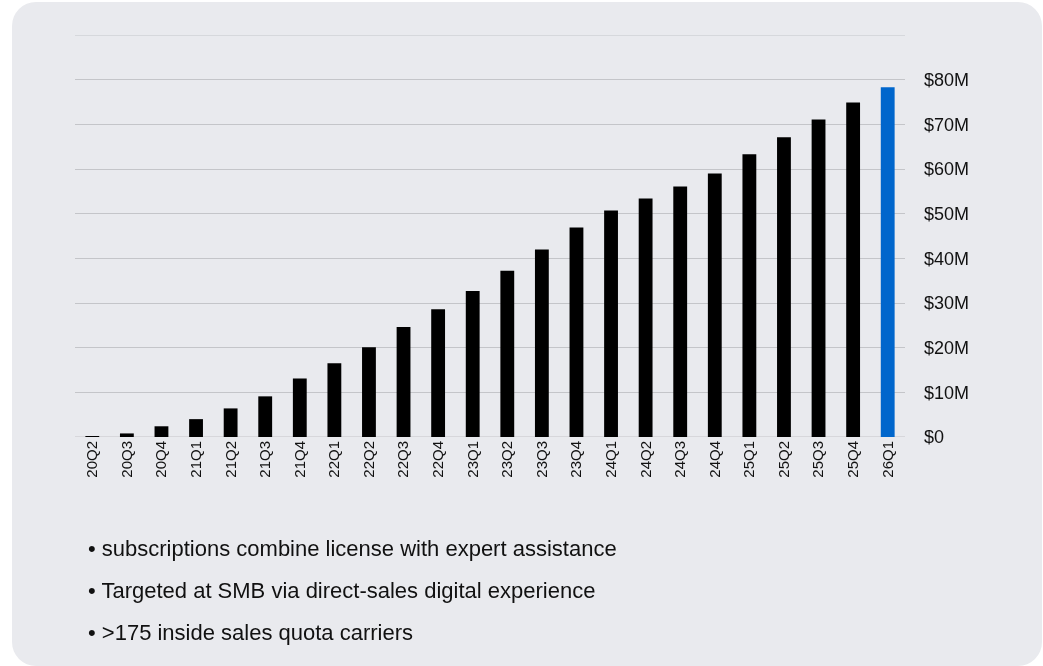 The width and height of the screenshot is (1043, 666). Describe the element at coordinates (265, 459) in the screenshot. I see `x-tick-label: 21Q3` at that location.